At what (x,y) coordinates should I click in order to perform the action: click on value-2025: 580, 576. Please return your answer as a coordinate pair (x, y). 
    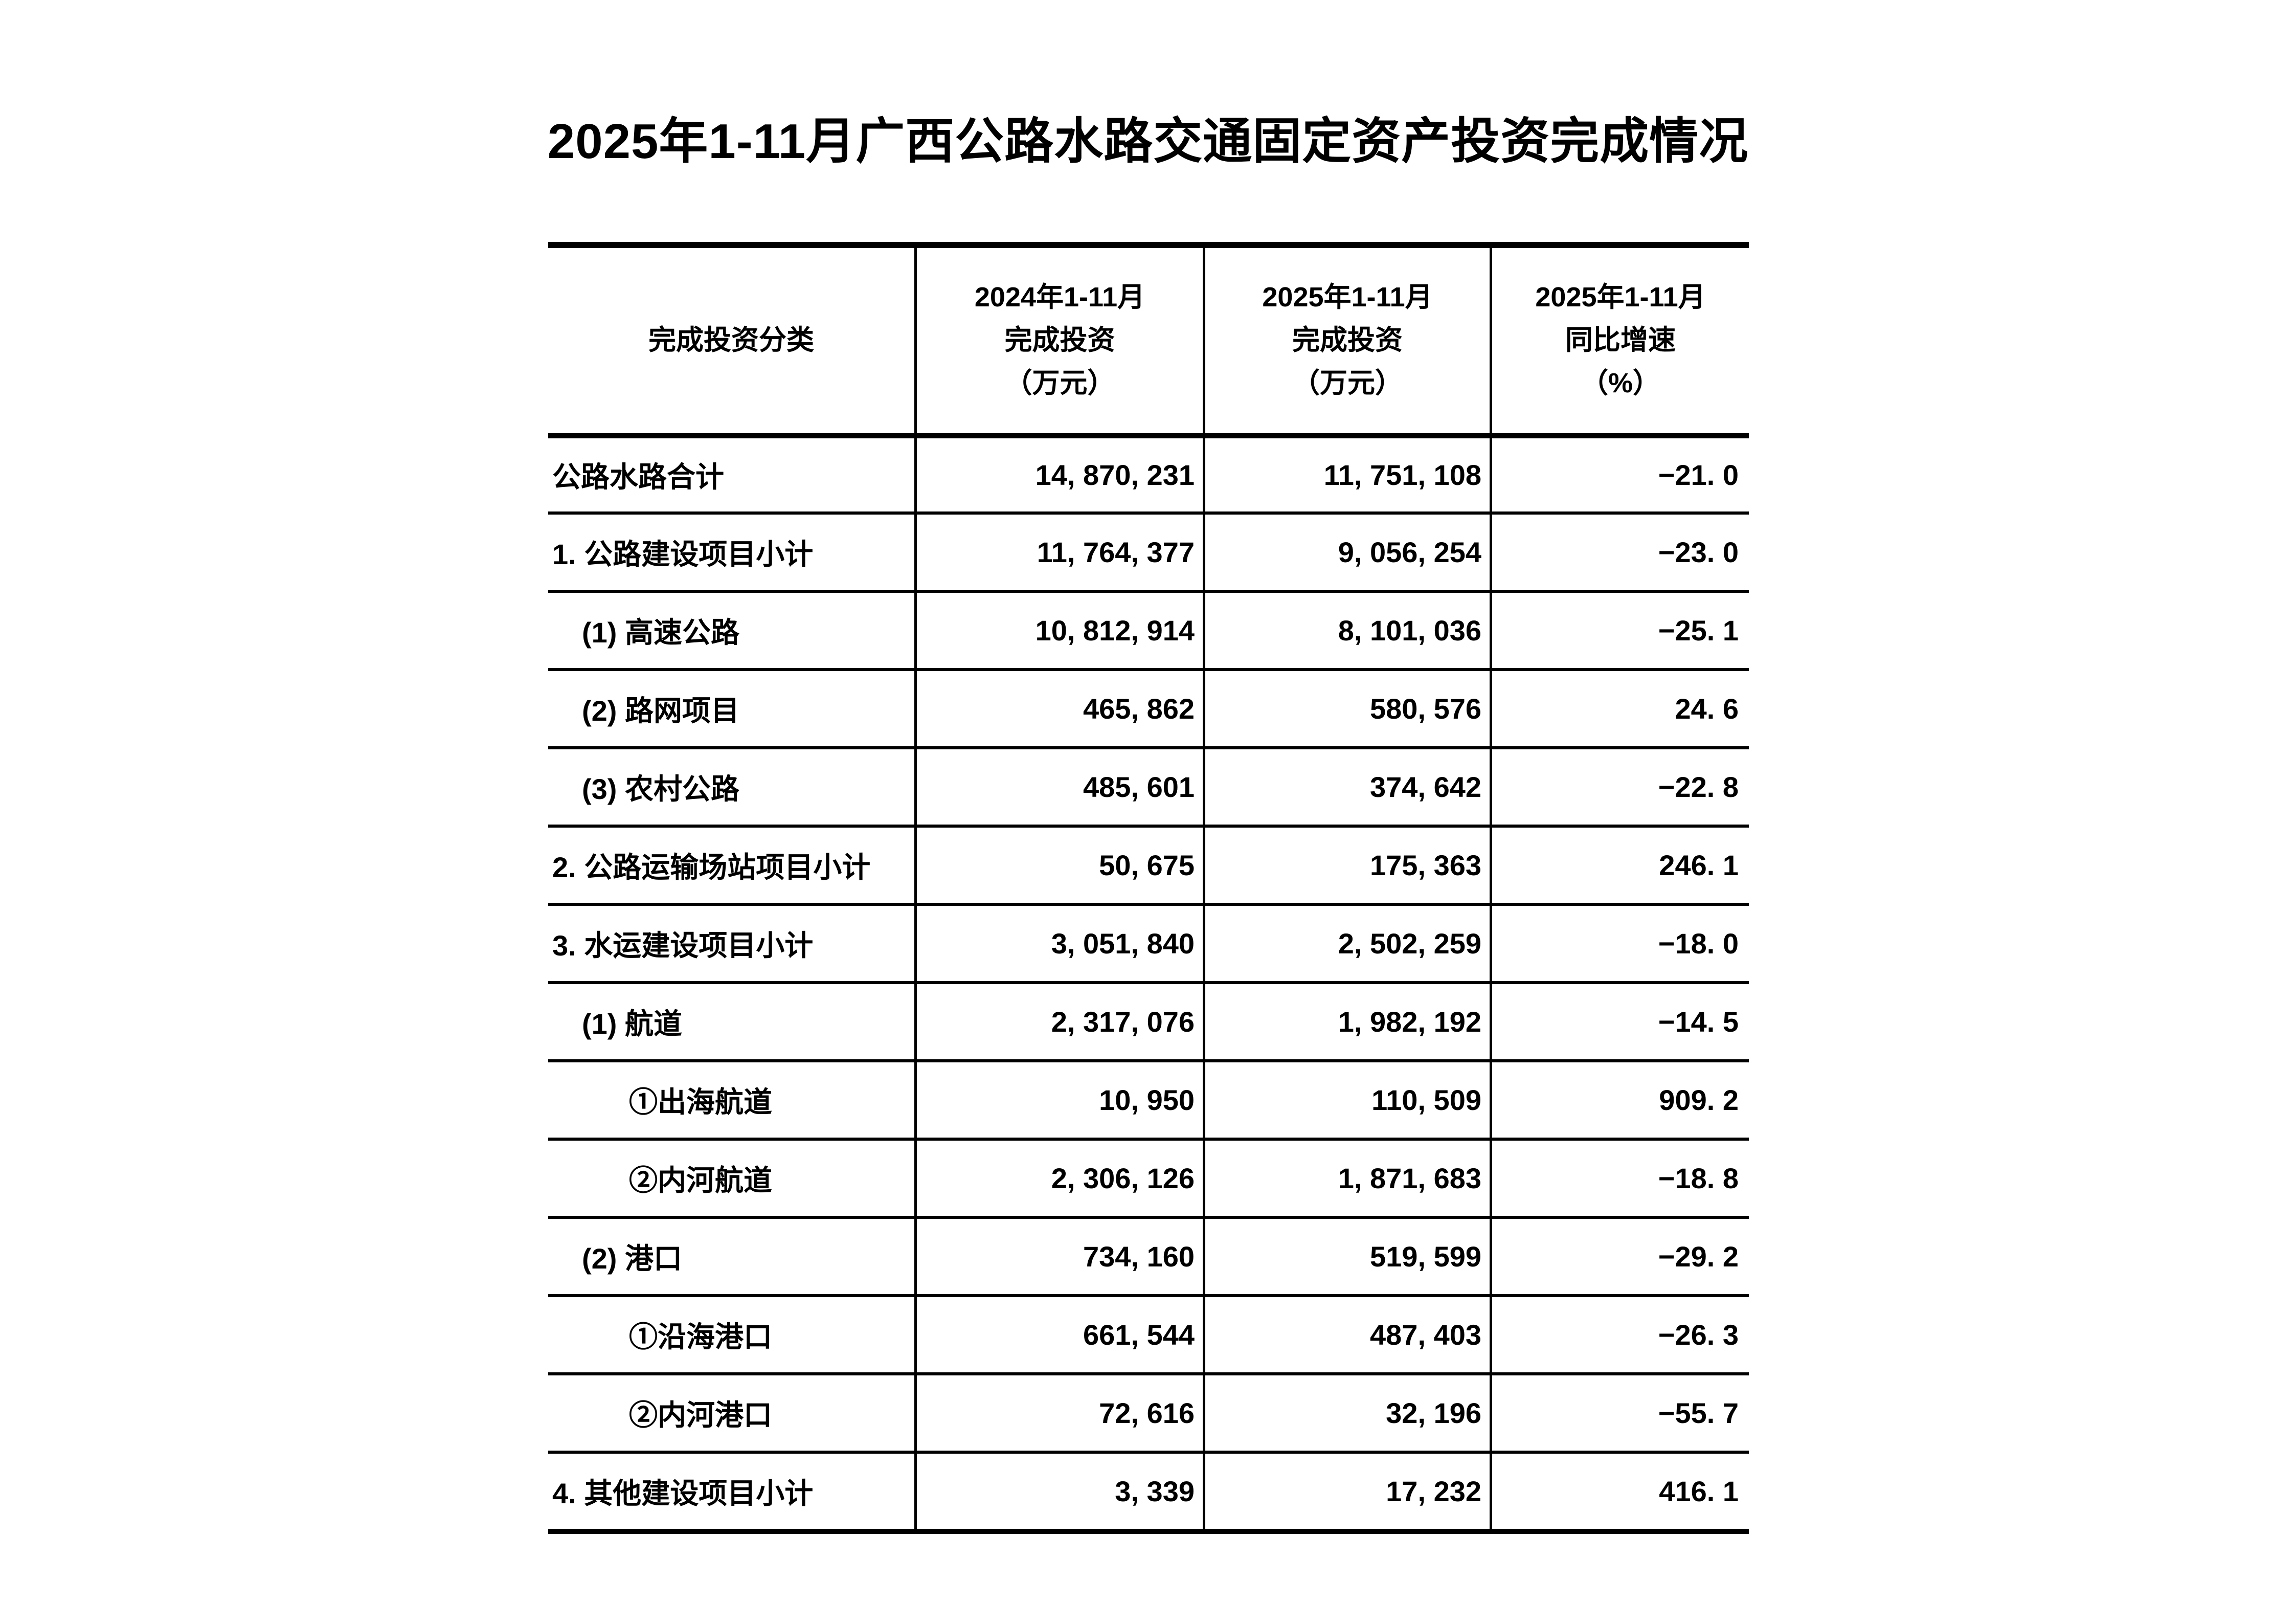
    Looking at the image, I should click on (1347, 707).